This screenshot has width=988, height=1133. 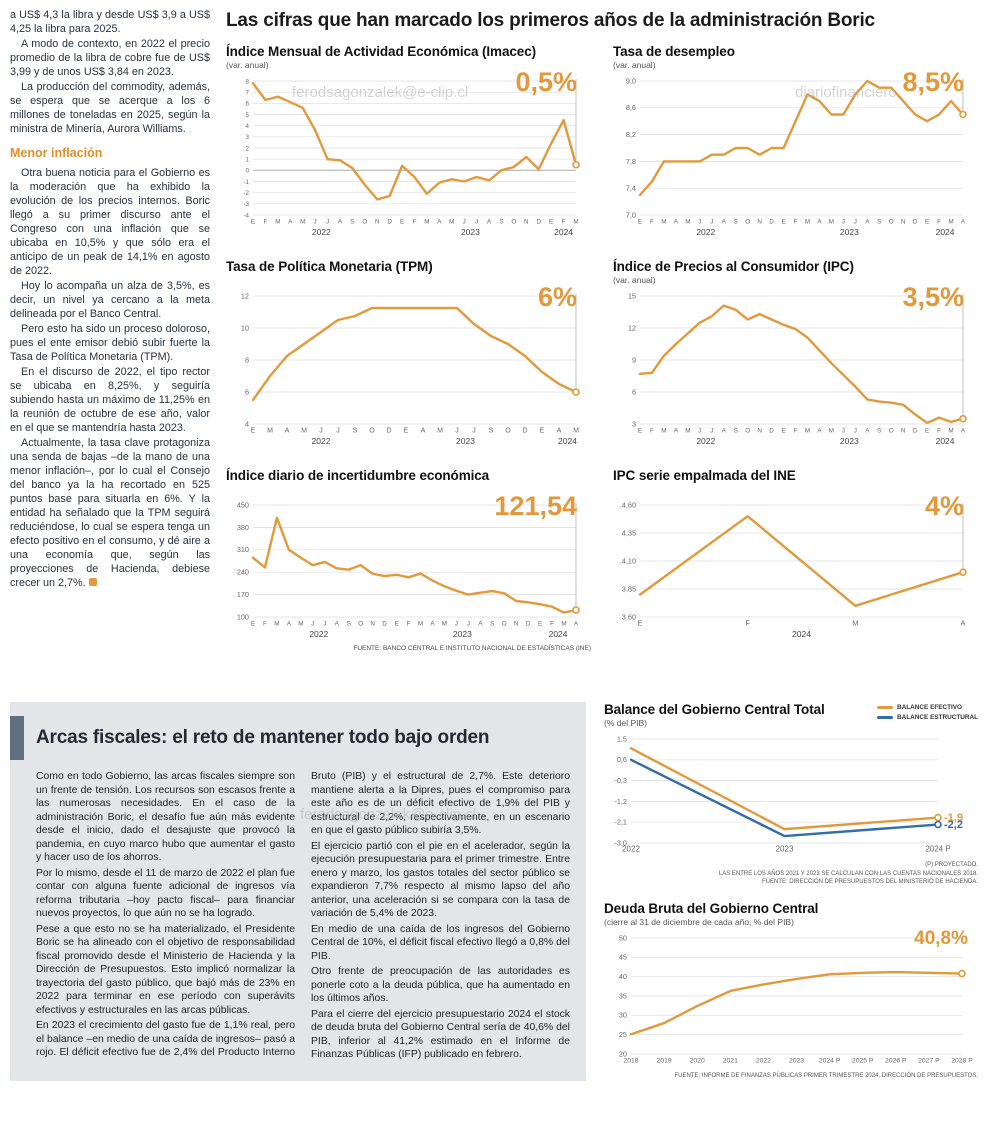 What do you see at coordinates (631, 107) in the screenshot?
I see `svg-text: 8,6` at bounding box center [631, 107].